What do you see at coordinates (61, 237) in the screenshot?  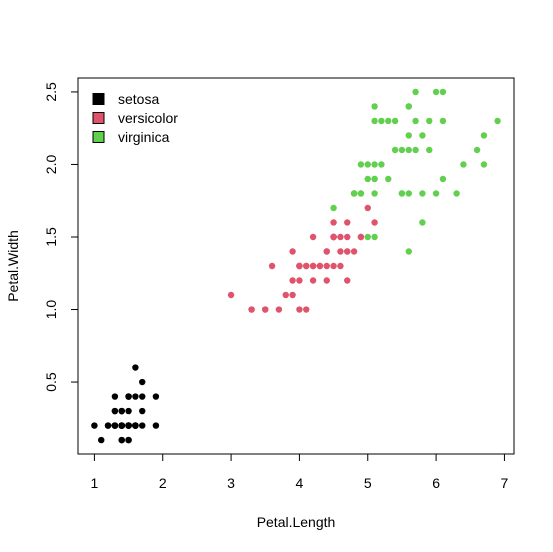 I see `y-axis: 0.5 1.0 1.5 2.0 2.5` at bounding box center [61, 237].